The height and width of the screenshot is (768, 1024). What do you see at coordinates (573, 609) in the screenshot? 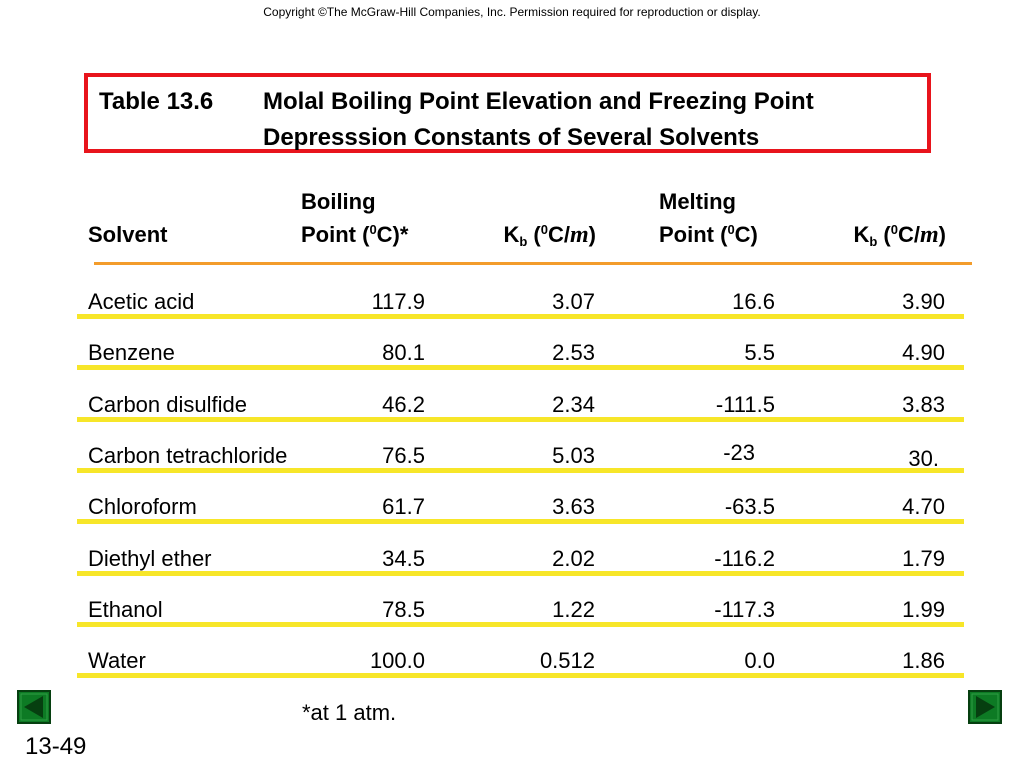
I see `cell-kb: 1.22` at bounding box center [573, 609].